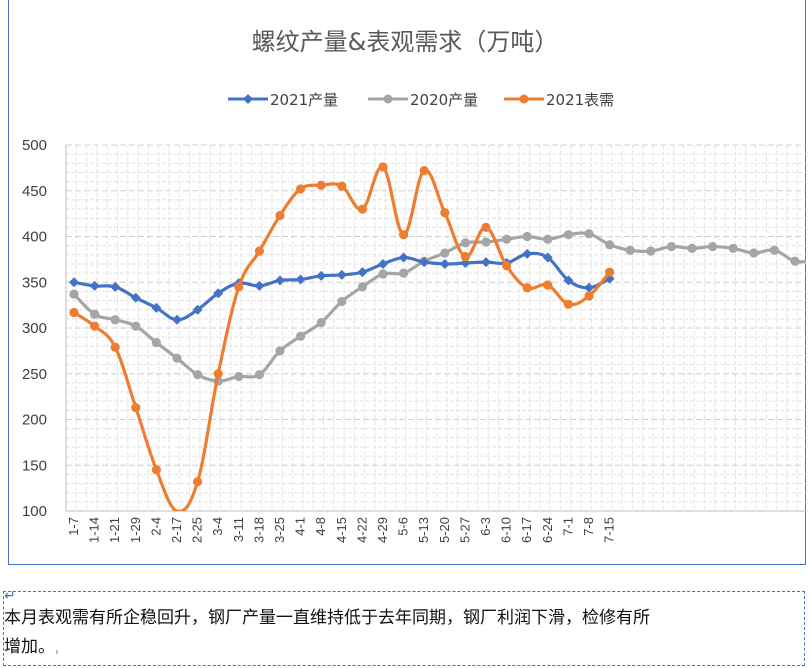 This screenshot has width=810, height=668. I want to click on paragraph-mark-icon: ˌ, so click(57, 648).